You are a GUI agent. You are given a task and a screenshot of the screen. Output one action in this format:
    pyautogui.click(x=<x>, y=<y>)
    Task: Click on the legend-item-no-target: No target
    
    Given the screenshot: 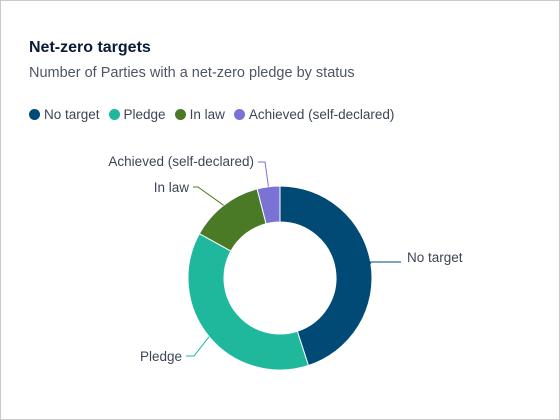 What is the action you would take?
    pyautogui.click(x=64, y=114)
    